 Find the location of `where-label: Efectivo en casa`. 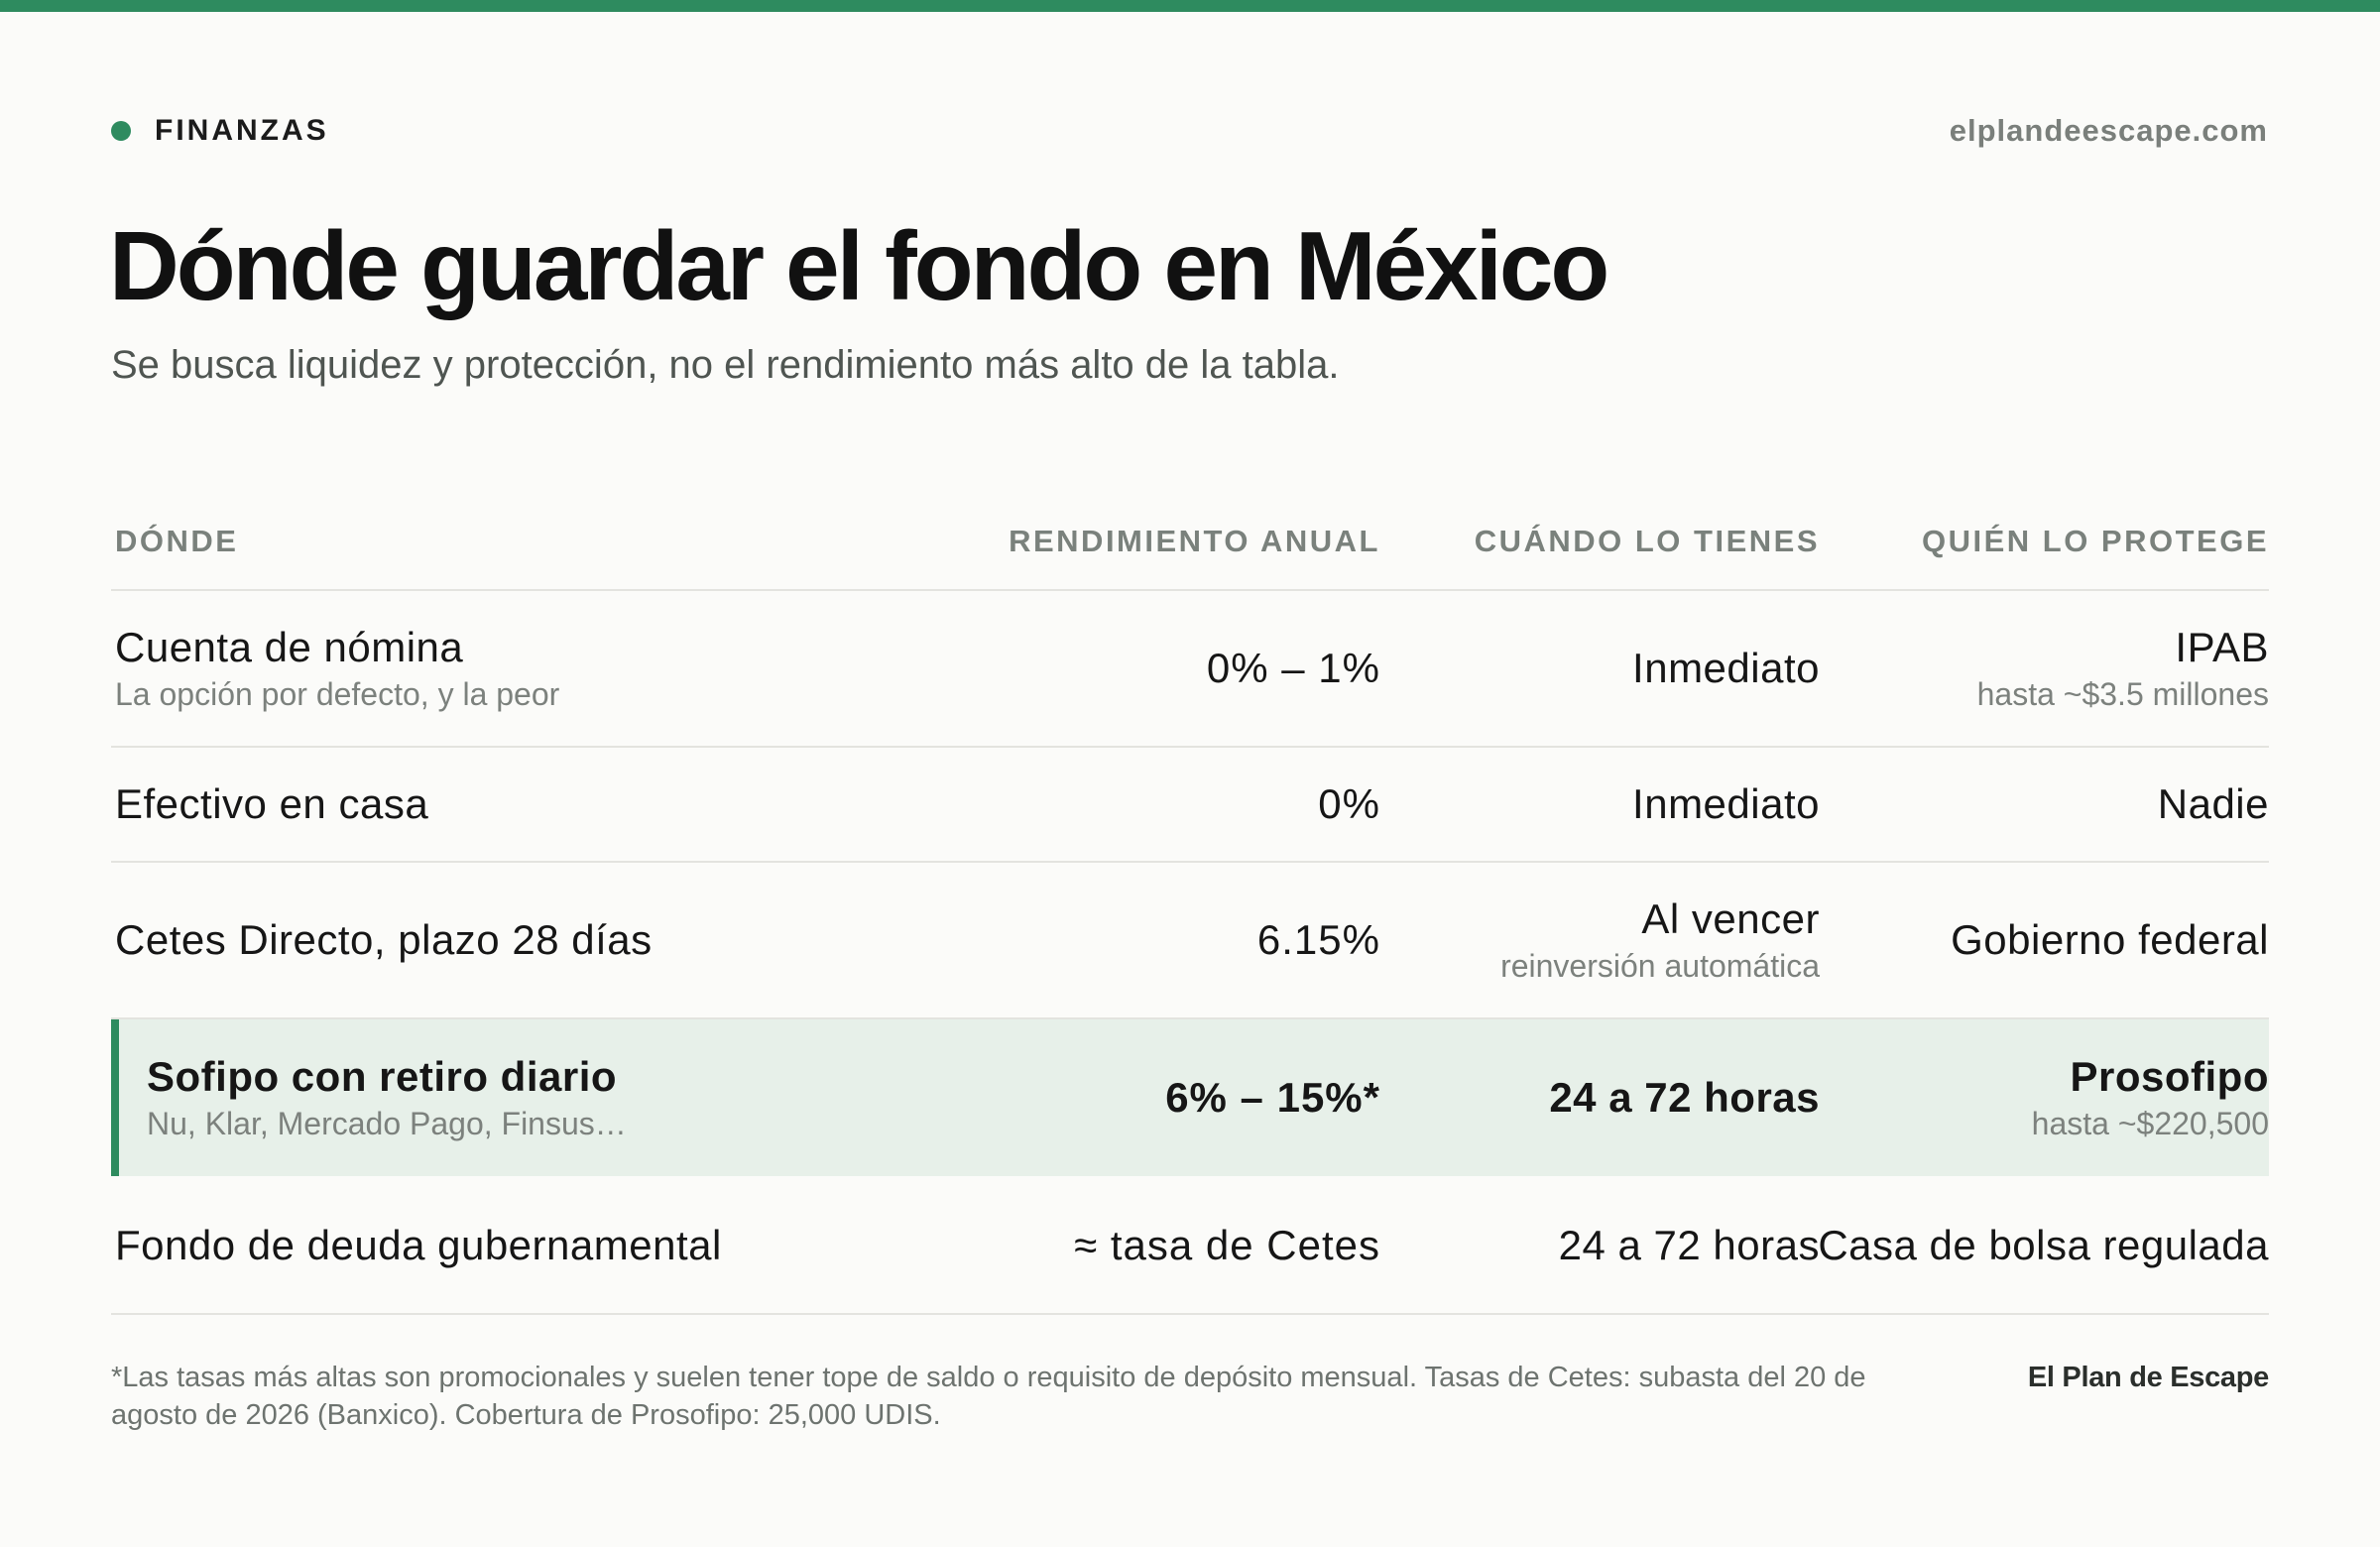

where-label: Efectivo en casa is located at coordinates (272, 803).